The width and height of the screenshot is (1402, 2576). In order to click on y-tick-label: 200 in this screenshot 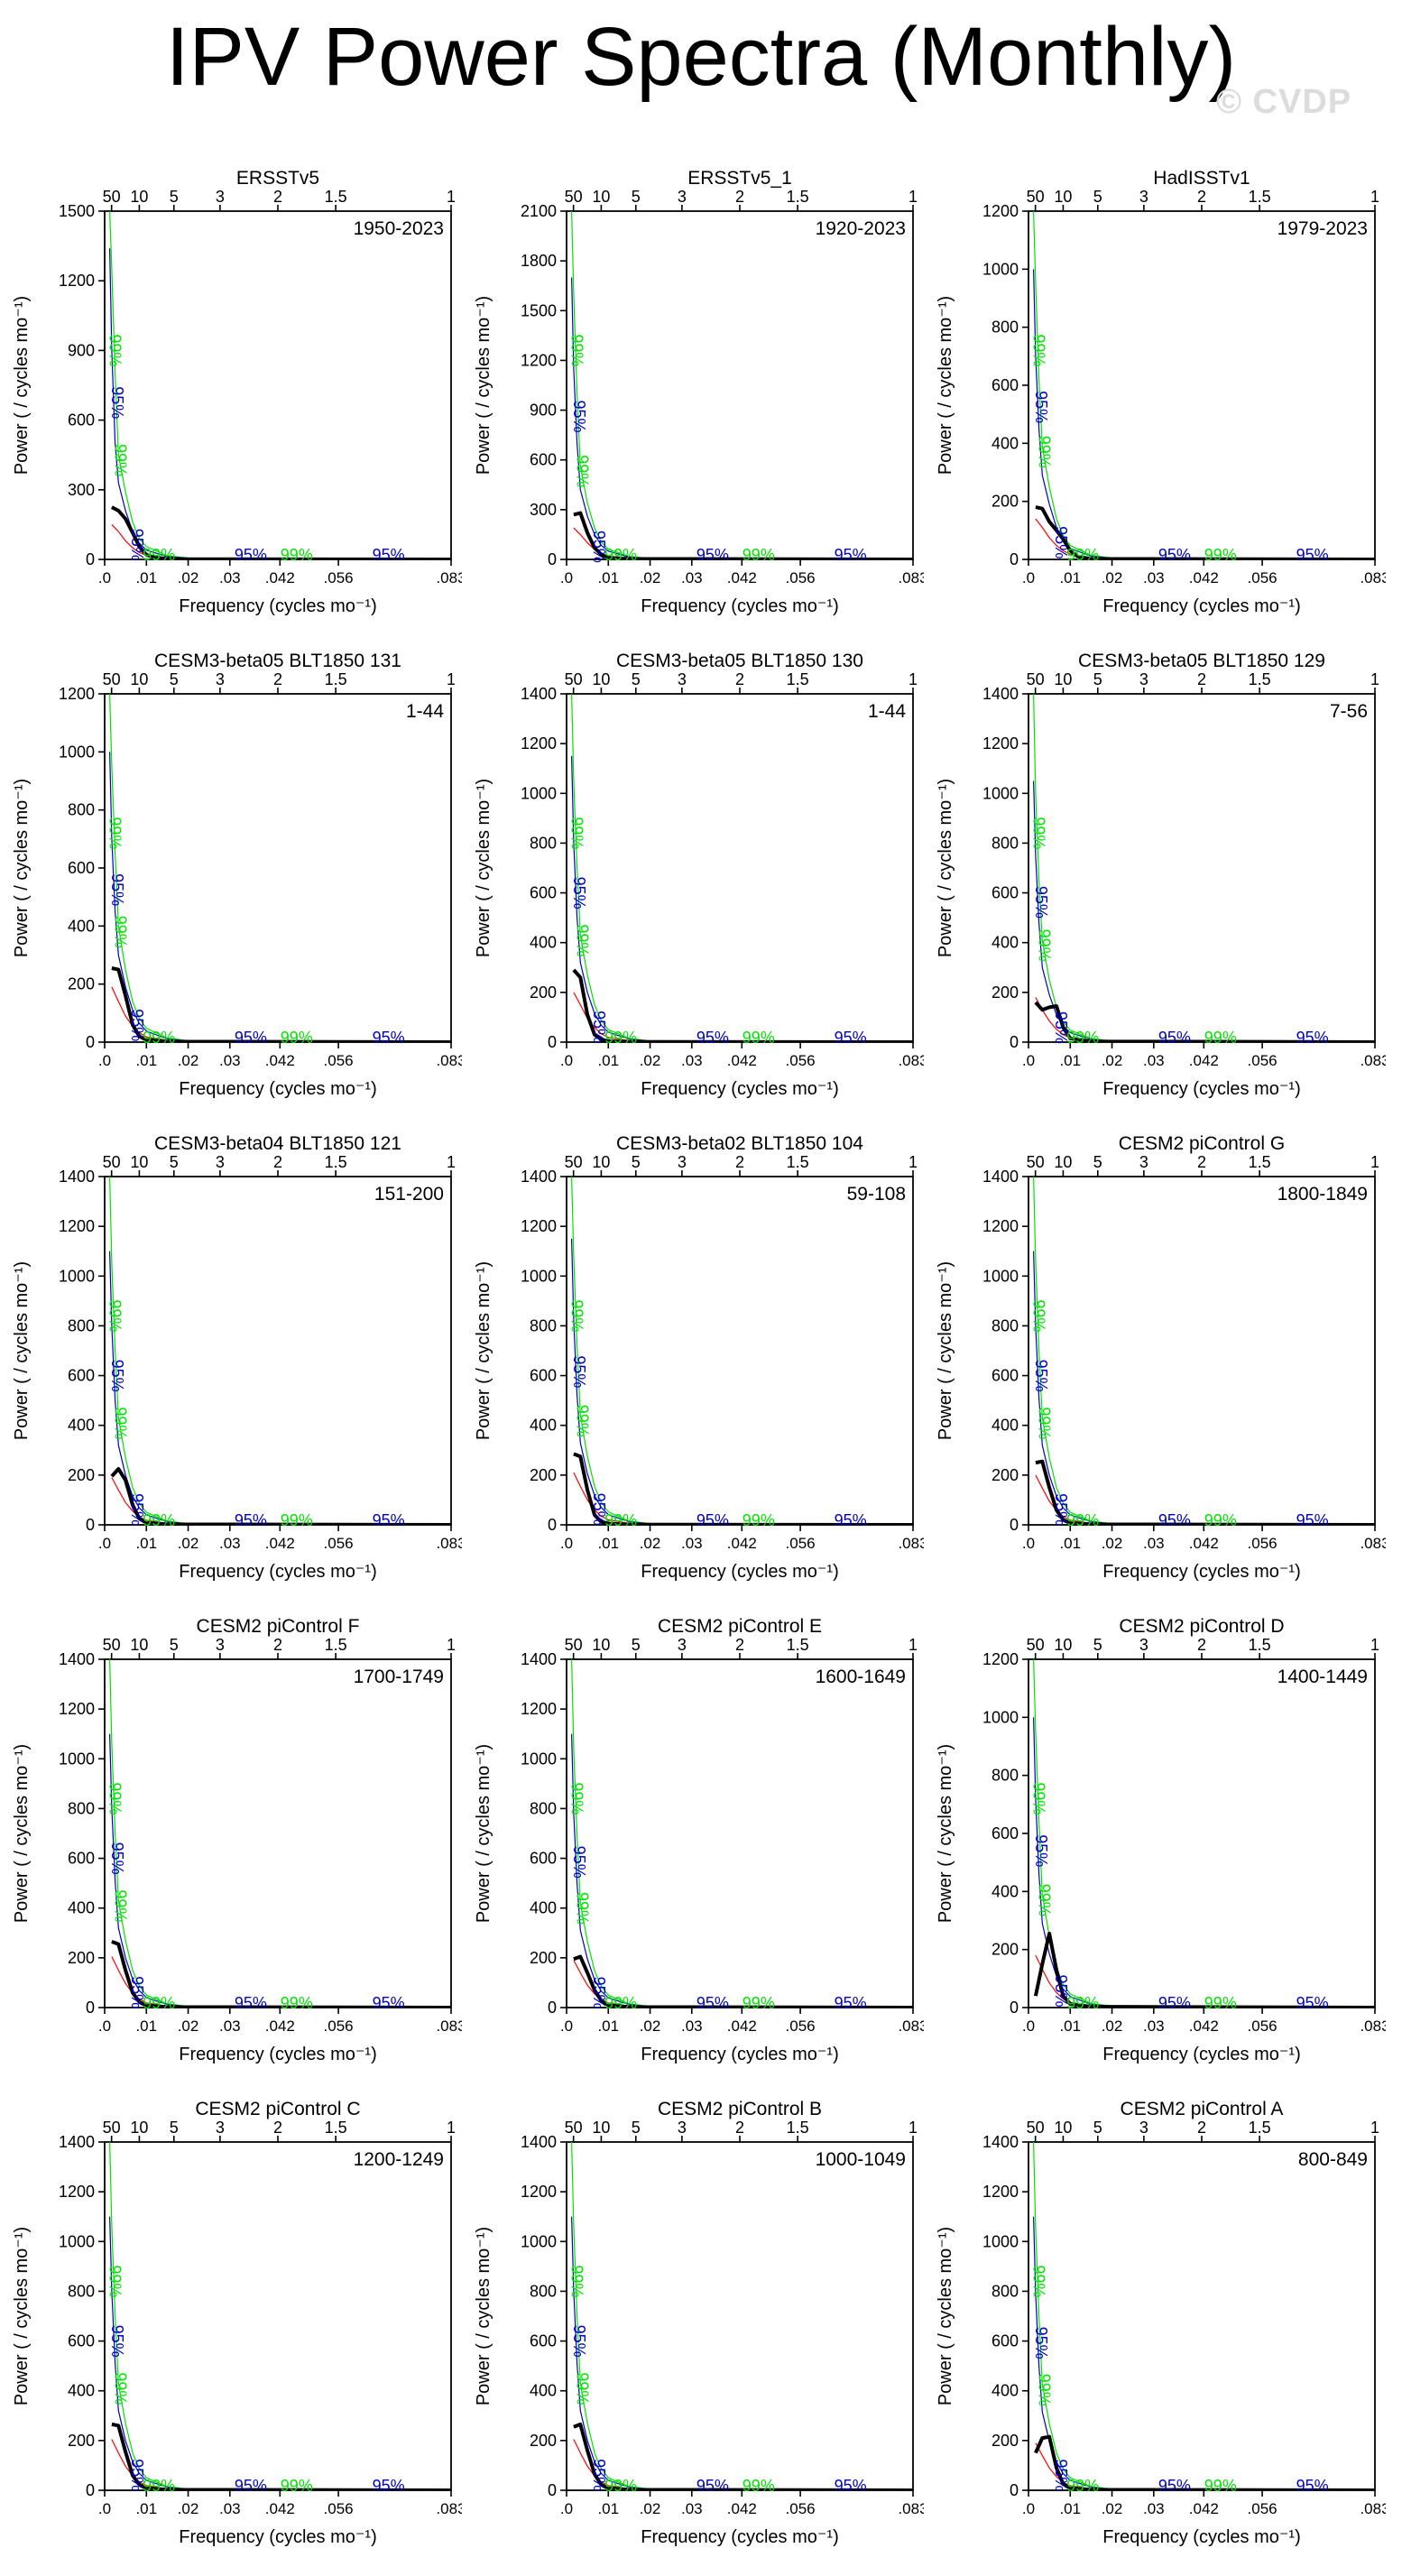, I will do `click(543, 1475)`.